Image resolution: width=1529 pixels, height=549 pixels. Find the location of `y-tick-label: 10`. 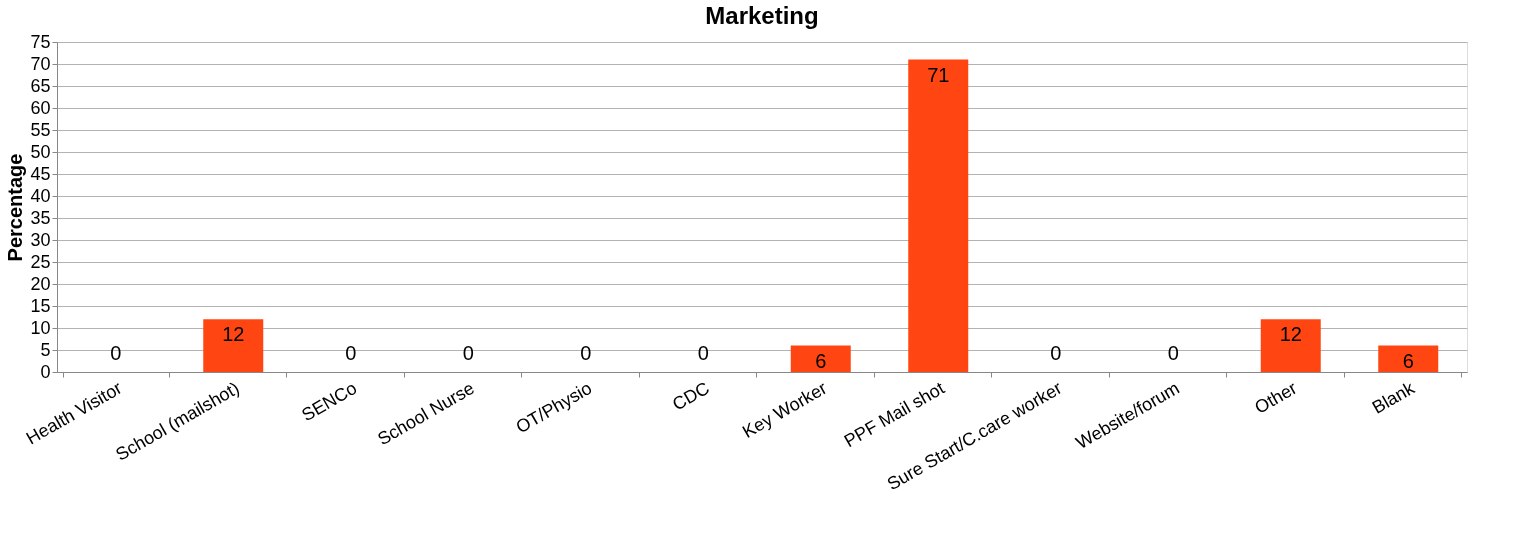

y-tick-label: 10 is located at coordinates (40, 327).